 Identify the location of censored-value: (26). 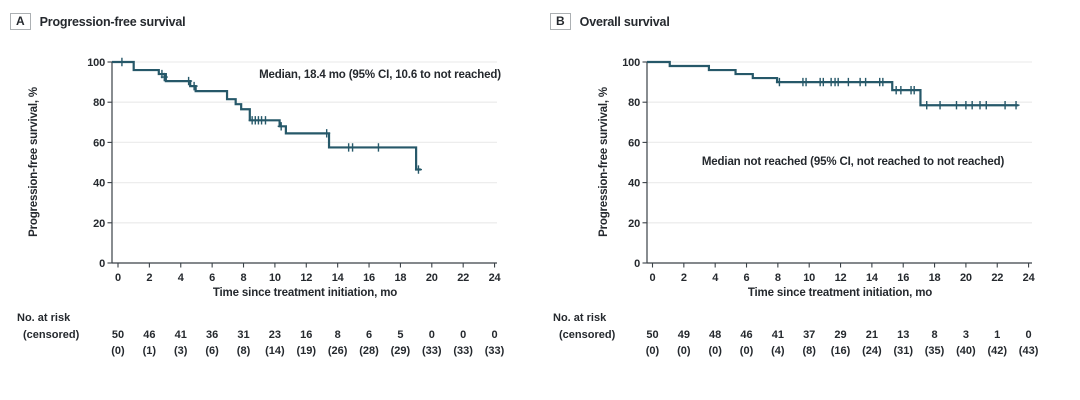
(337, 351).